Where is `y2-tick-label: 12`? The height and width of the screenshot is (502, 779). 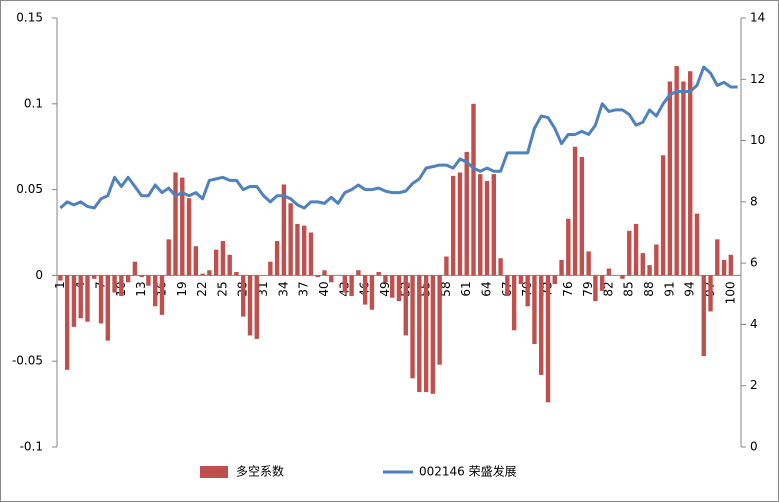
y2-tick-label: 12 is located at coordinates (757, 79).